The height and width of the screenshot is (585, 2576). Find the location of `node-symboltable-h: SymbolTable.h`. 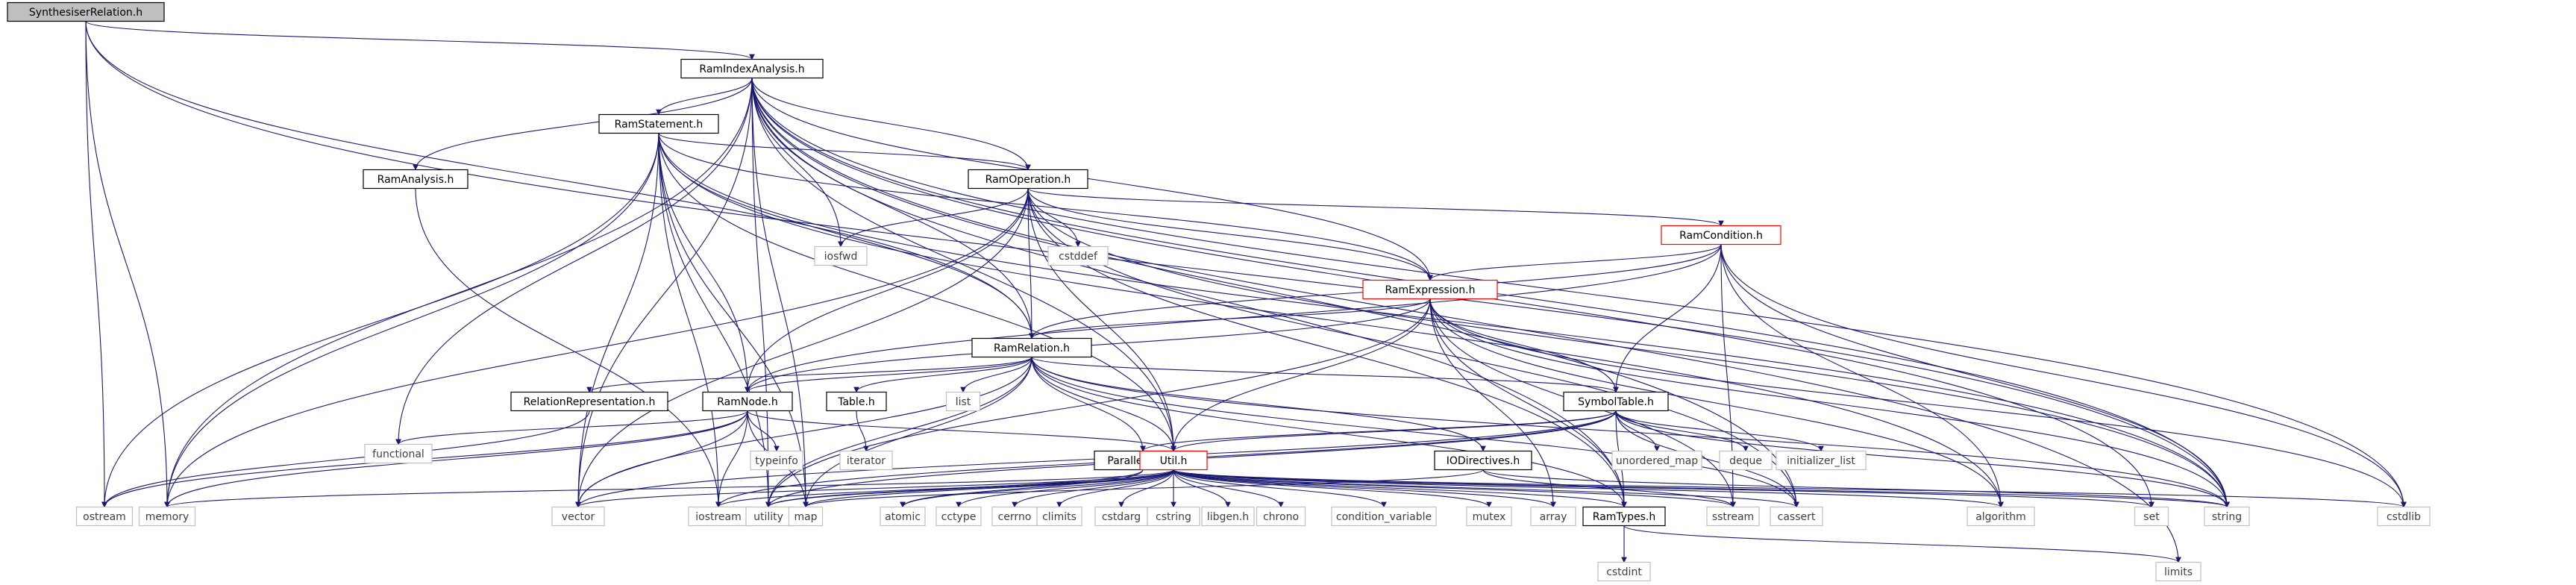

node-symboltable-h: SymbolTable.h is located at coordinates (1616, 401).